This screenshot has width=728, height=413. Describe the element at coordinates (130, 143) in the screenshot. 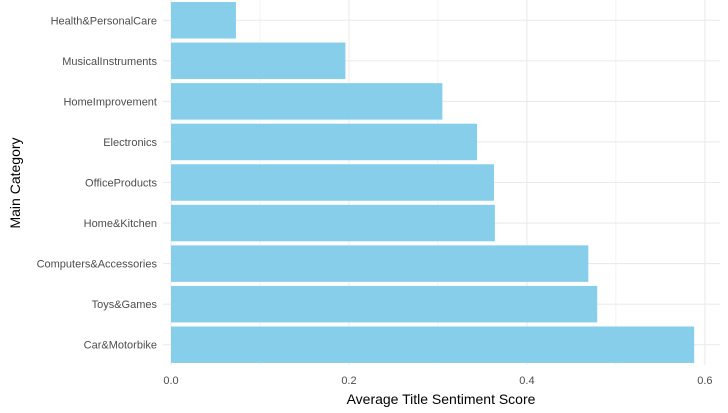

I see `y-tick-label-3: Electronics` at that location.